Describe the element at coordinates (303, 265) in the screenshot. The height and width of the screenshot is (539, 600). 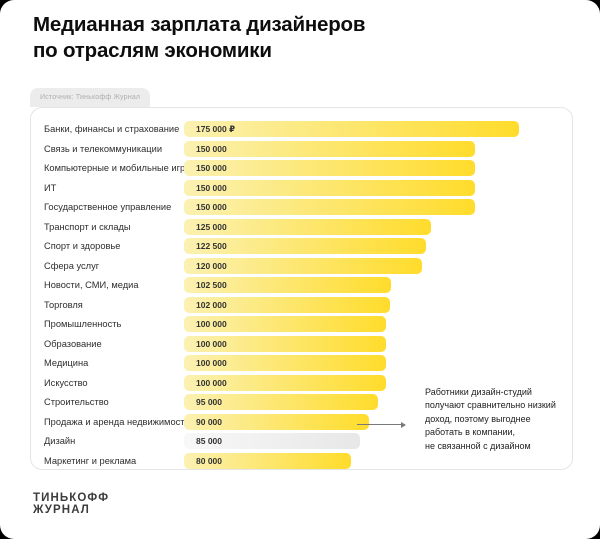
I see `bar: 120 000` at that location.